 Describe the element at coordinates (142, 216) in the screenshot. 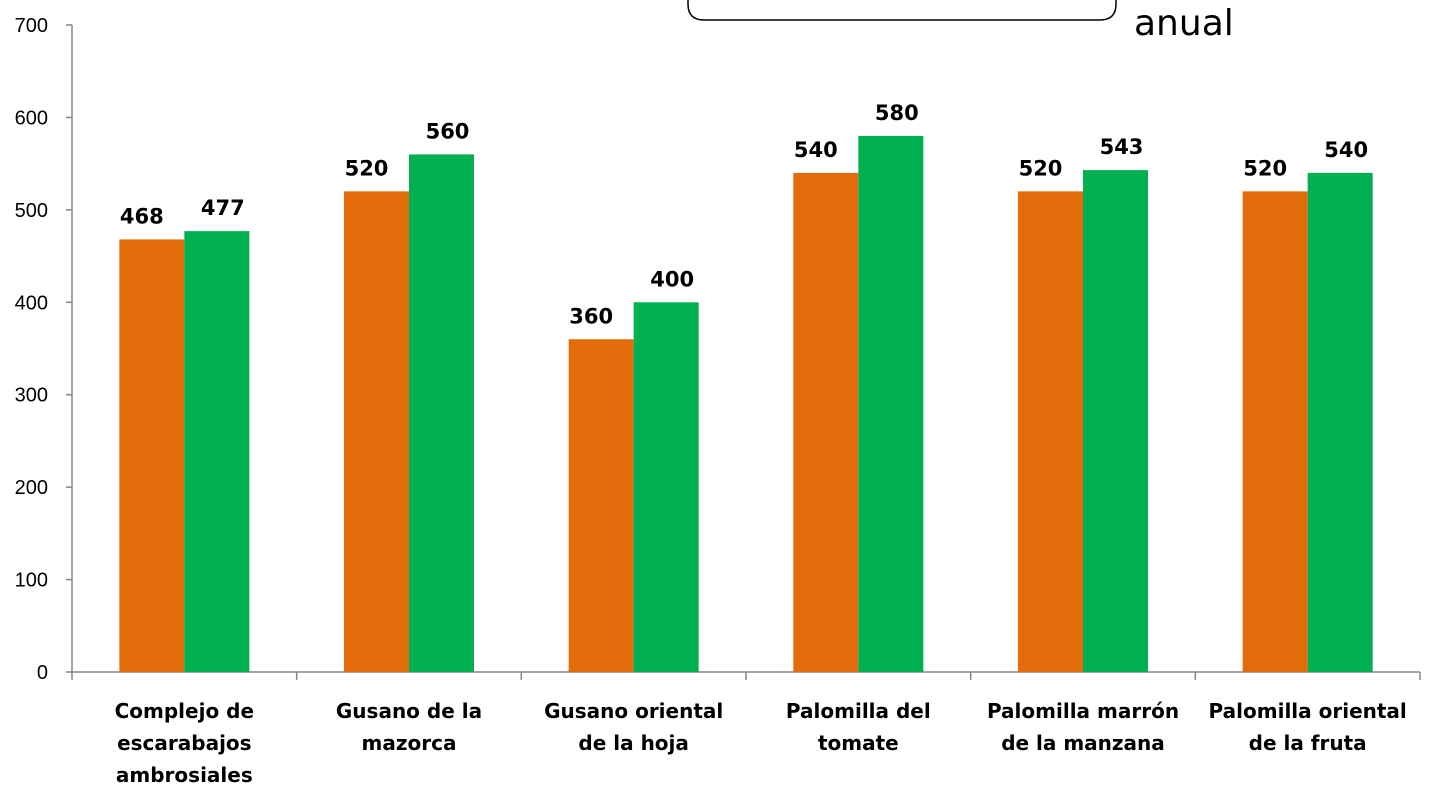

I see `data-label: 468` at that location.